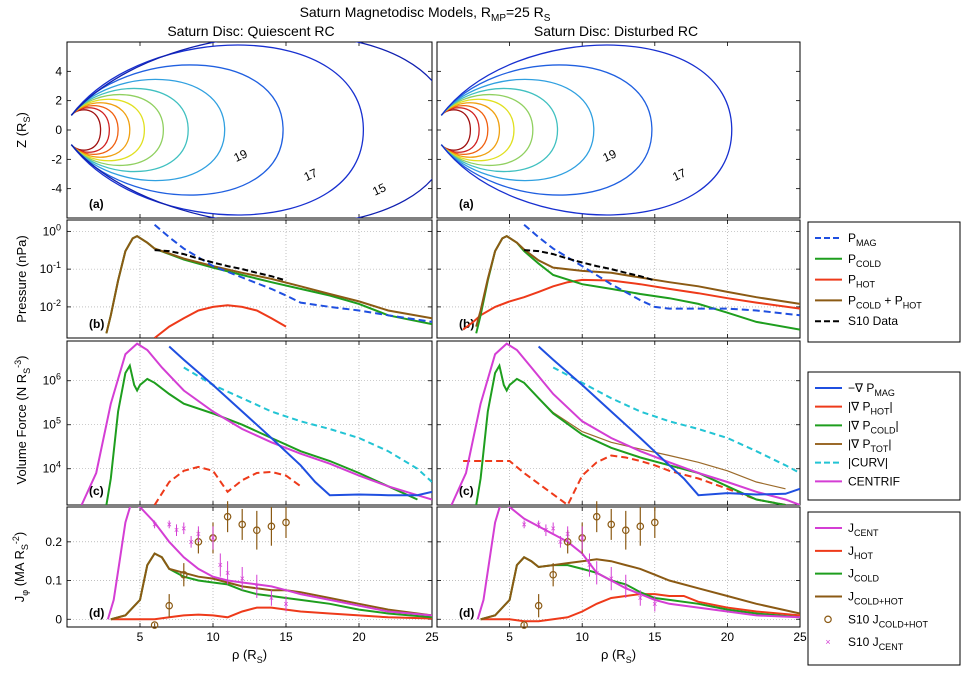 The width and height of the screenshot is (963, 674). What do you see at coordinates (871, 389) in the screenshot?
I see `legend-label: −∇ PMAG` at bounding box center [871, 389].